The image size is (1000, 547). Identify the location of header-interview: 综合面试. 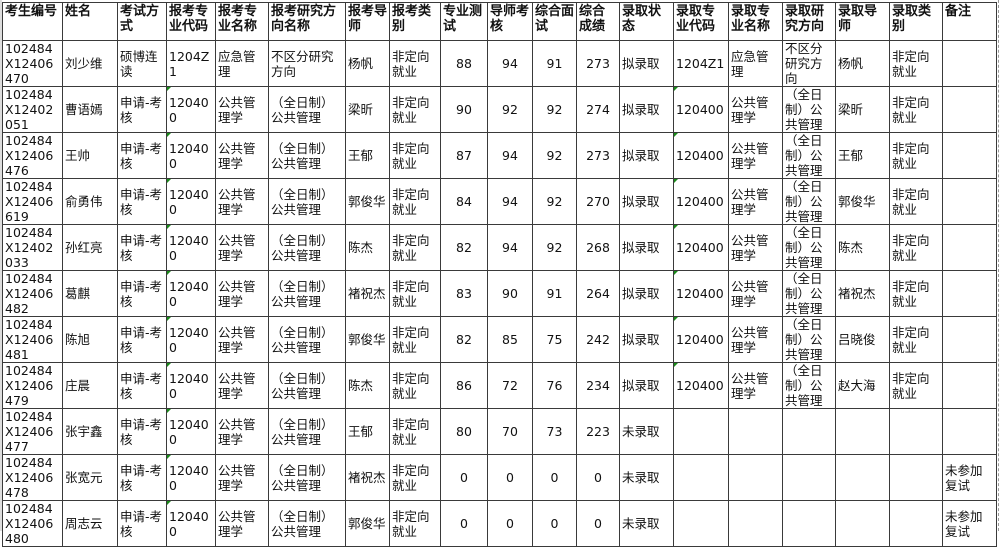
(554, 21).